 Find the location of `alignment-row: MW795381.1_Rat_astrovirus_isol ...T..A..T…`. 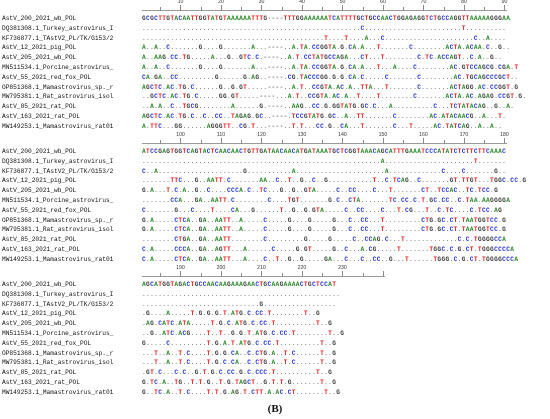

alignment-row: MW795381.1_Rat_astrovirus_isol ...T..A..T… is located at coordinates (275, 362).